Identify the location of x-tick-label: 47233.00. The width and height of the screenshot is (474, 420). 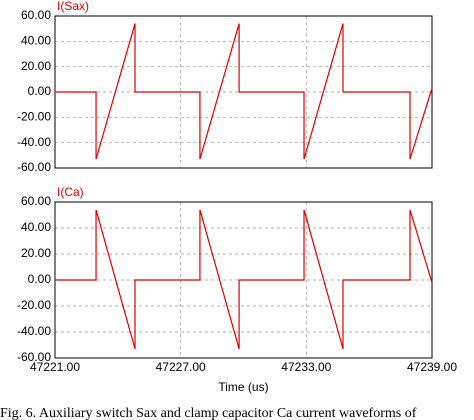
(306, 367).